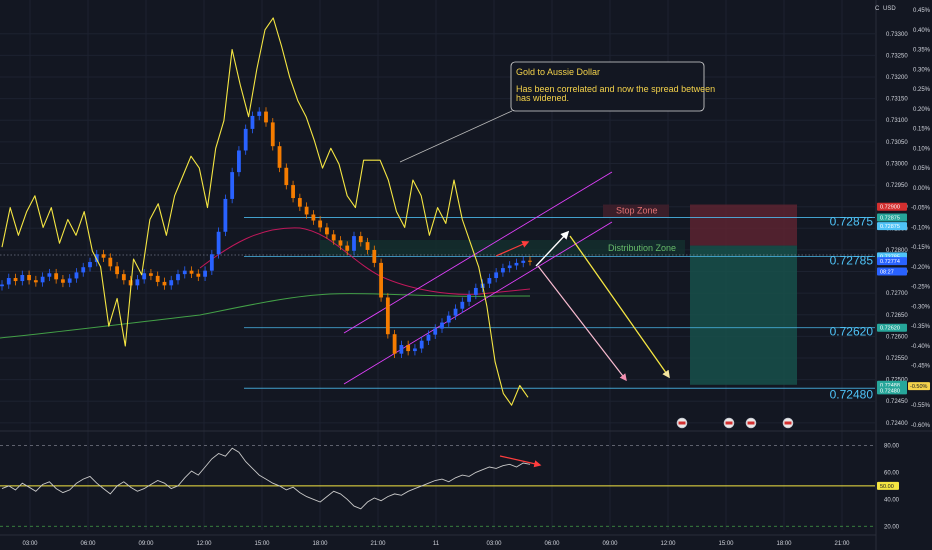 The width and height of the screenshot is (932, 550). Describe the element at coordinates (897, 381) in the screenshot. I see `price-tick: 0.72500` at that location.